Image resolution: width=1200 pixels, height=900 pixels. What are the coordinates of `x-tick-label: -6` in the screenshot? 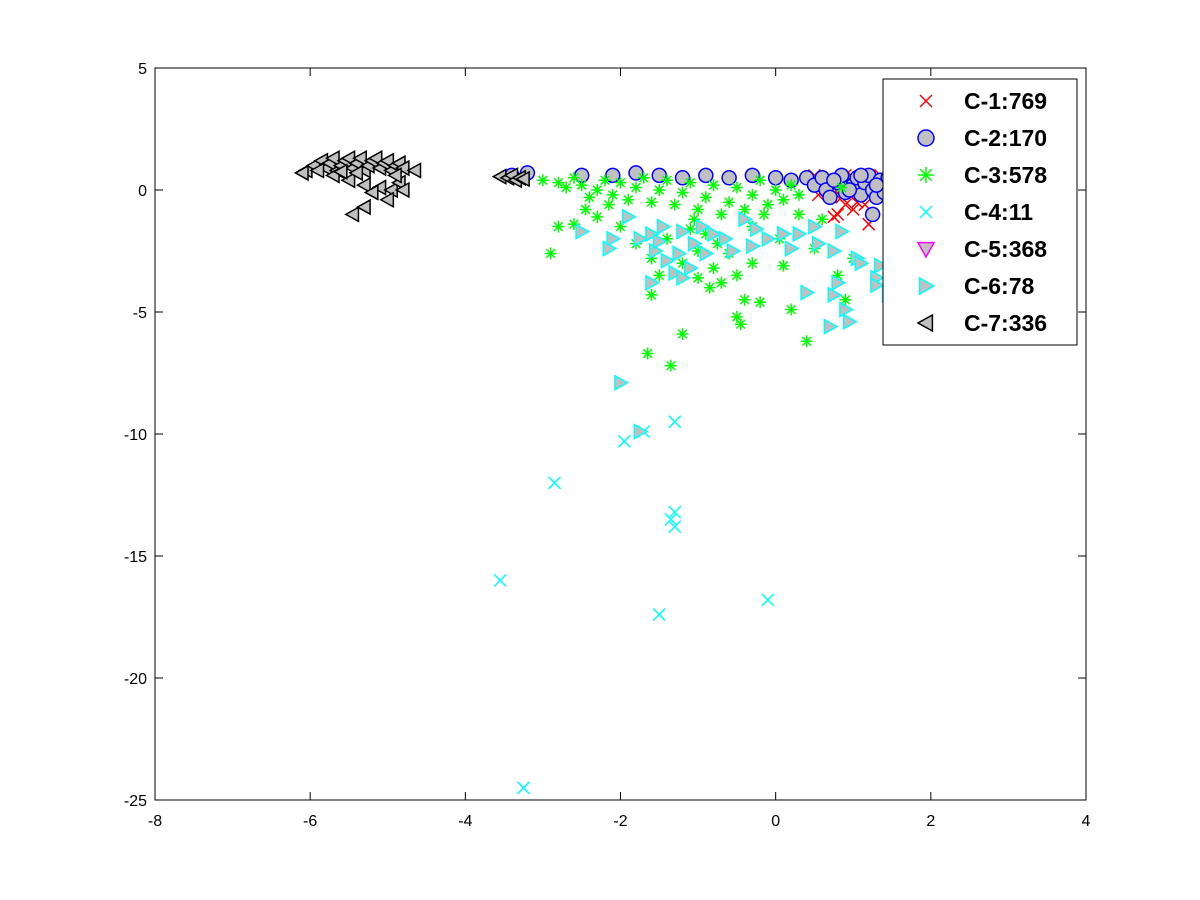 It's located at (310, 821).